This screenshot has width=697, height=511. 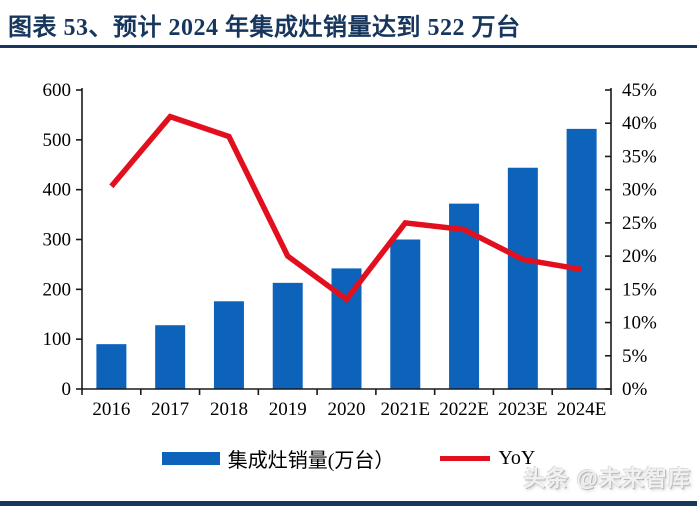 What do you see at coordinates (67, 389) in the screenshot?
I see `left-axis-tick-label: 0` at bounding box center [67, 389].